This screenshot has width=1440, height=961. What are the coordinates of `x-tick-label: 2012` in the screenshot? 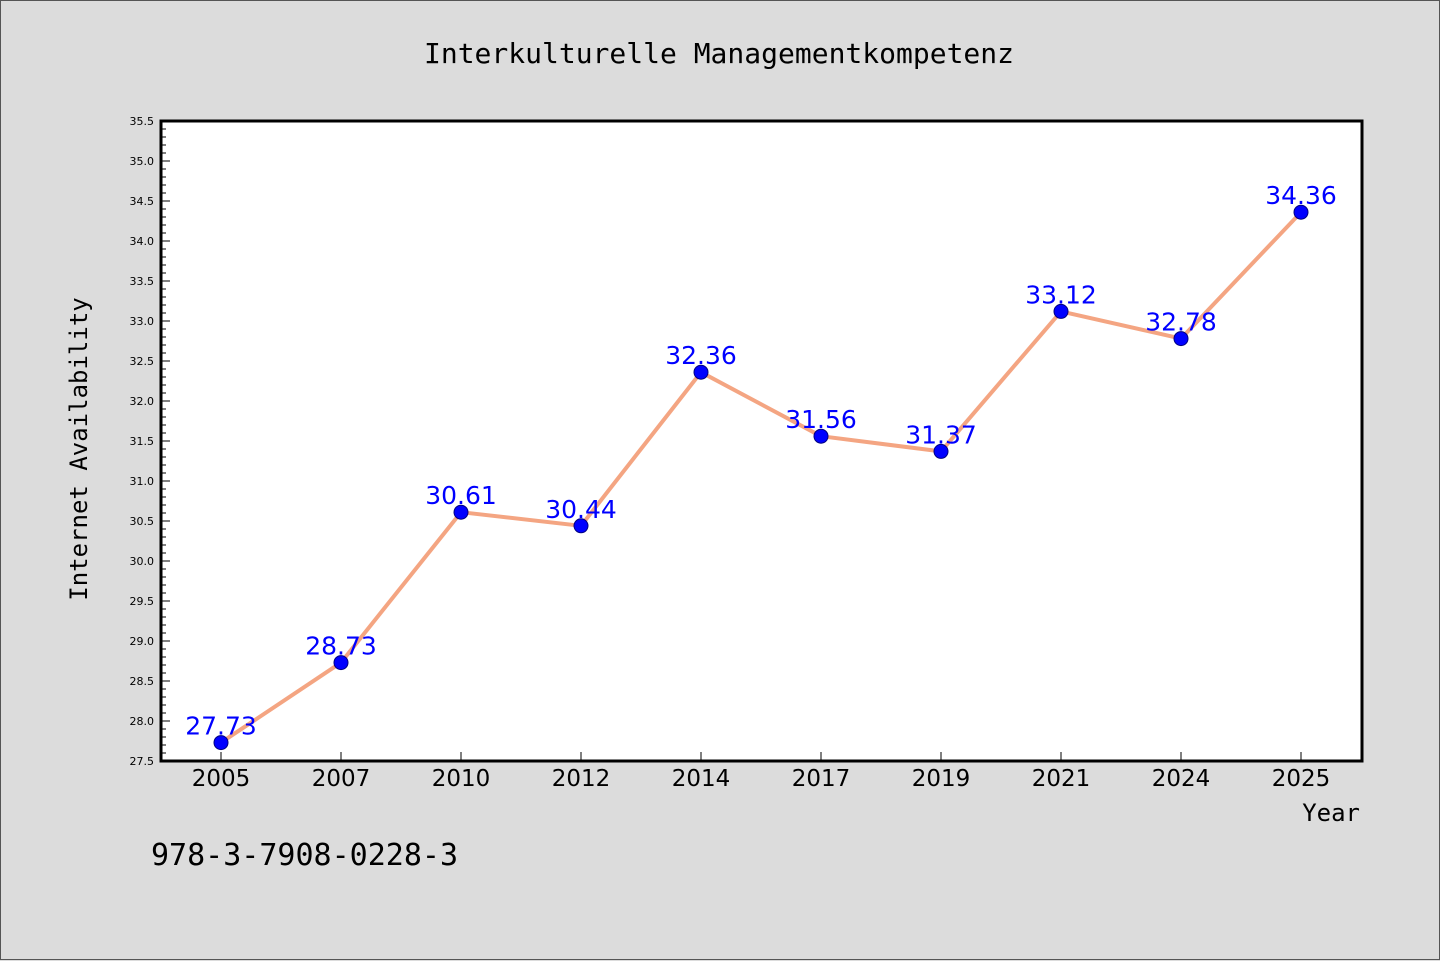 It's located at (581, 779).